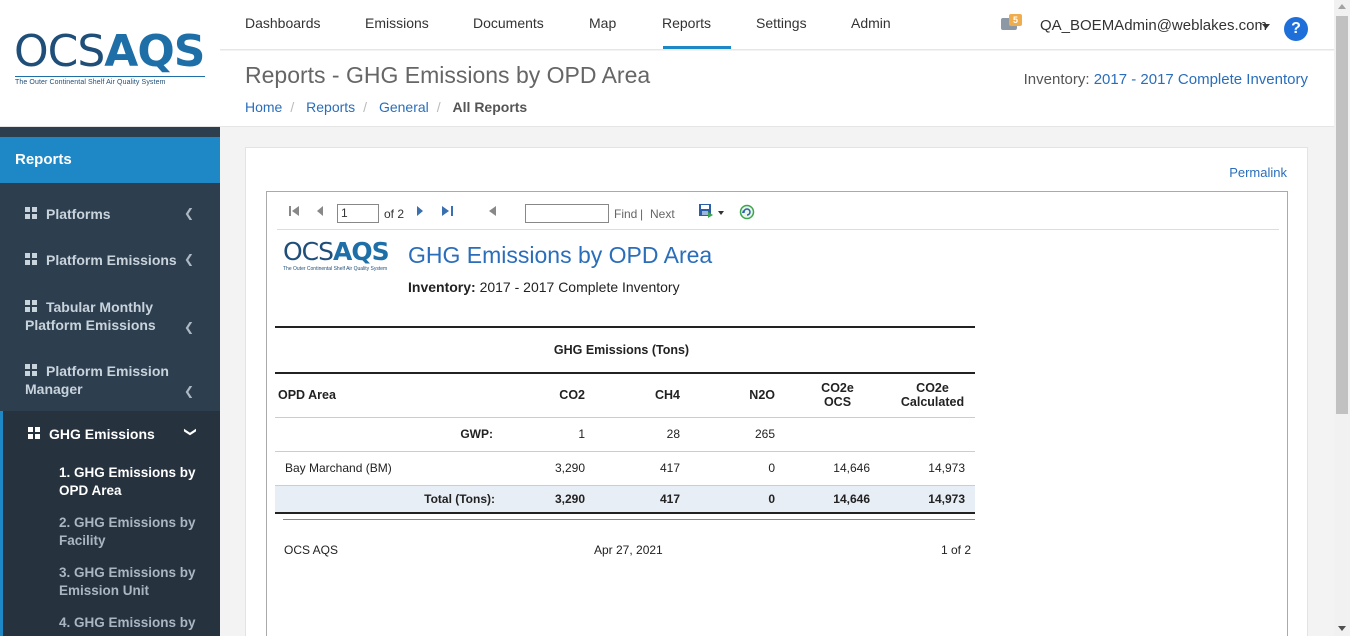  What do you see at coordinates (110, 532) in the screenshot?
I see `sidebar-subitem-by-facility: 2. GHG Emissions by Facility` at bounding box center [110, 532].